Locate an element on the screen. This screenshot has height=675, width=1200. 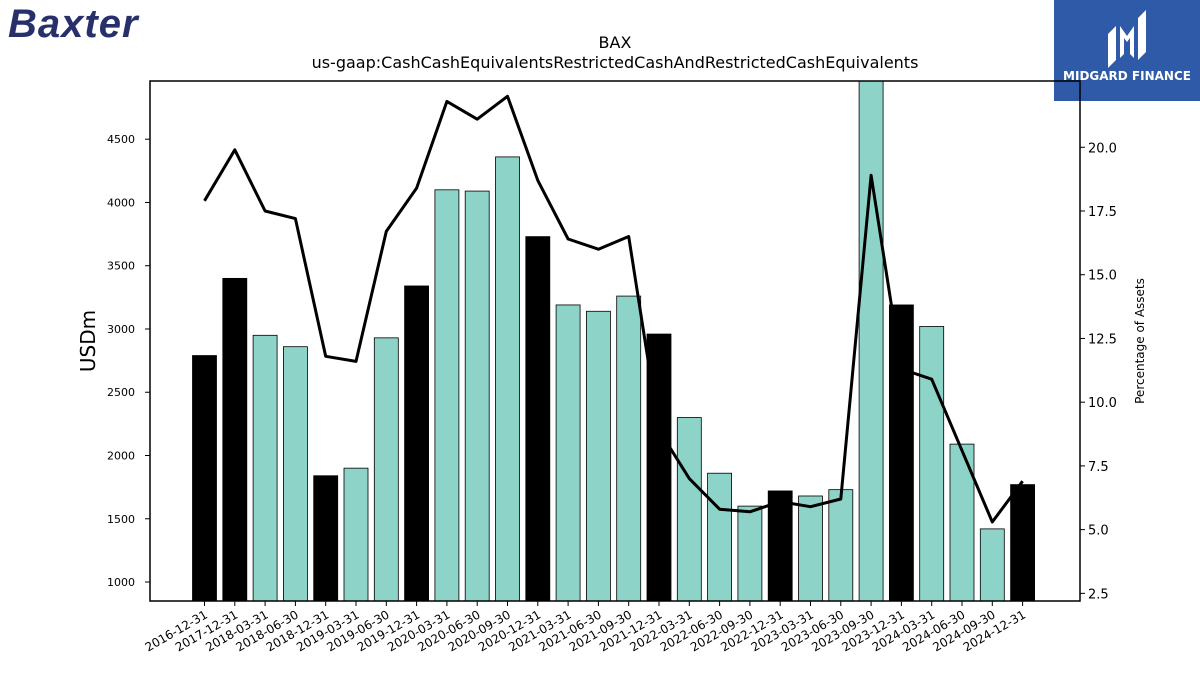
y2-tick-label: 17.5 is located at coordinates (1102, 212).